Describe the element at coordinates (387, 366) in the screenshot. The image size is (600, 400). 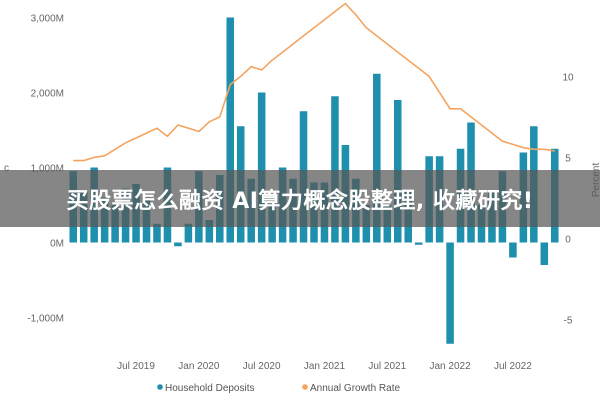
I see `x-tick-label: Jul 2021` at that location.